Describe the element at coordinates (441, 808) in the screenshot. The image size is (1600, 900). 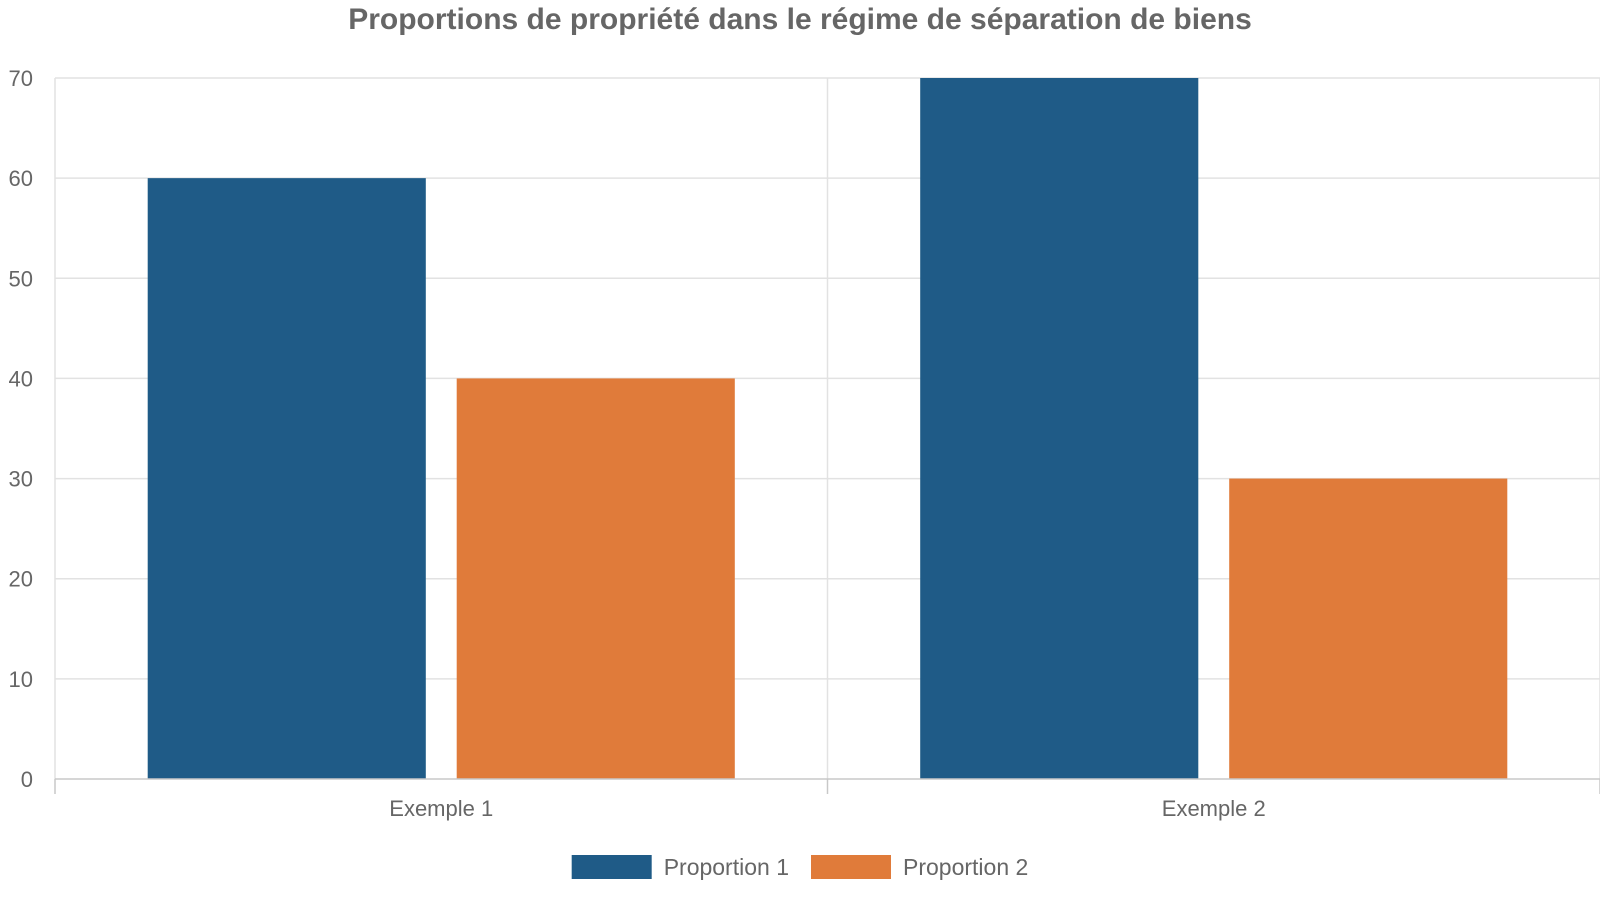
I see `x-tick-label: Exemple 1` at that location.